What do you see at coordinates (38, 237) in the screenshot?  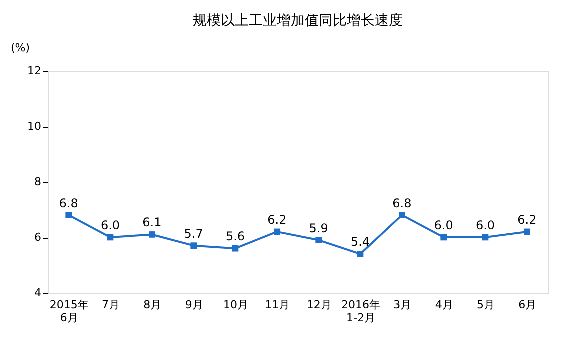 I see `y-tick-label: 6` at bounding box center [38, 237].